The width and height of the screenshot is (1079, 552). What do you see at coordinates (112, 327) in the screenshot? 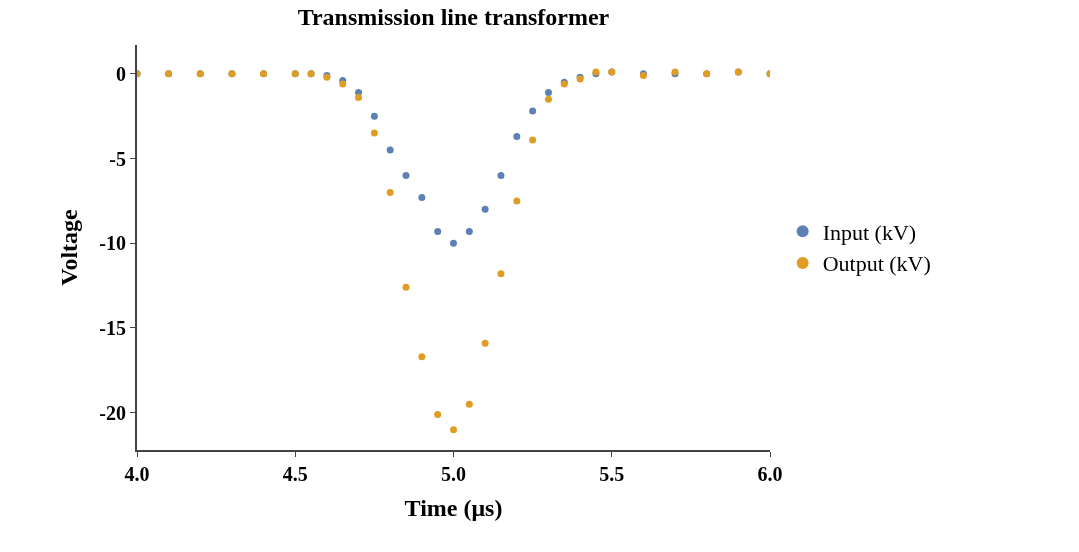
I see `y-tick-label: -15` at bounding box center [112, 327].